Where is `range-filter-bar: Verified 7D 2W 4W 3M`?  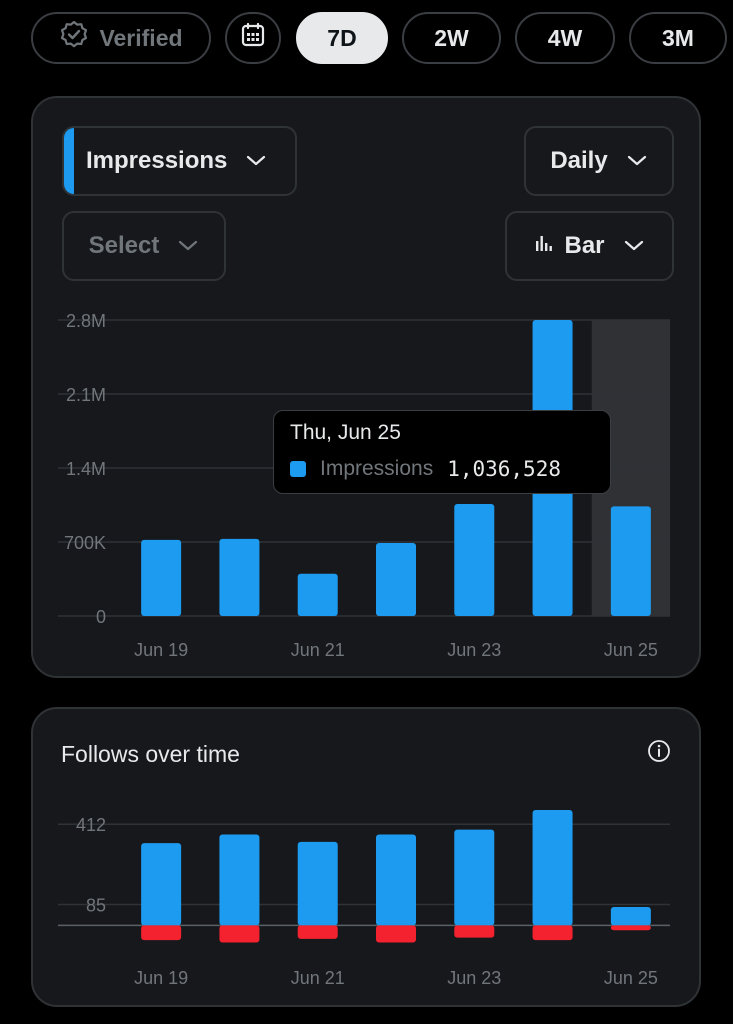 range-filter-bar: Verified 7D 2W 4W 3M is located at coordinates (366, 40).